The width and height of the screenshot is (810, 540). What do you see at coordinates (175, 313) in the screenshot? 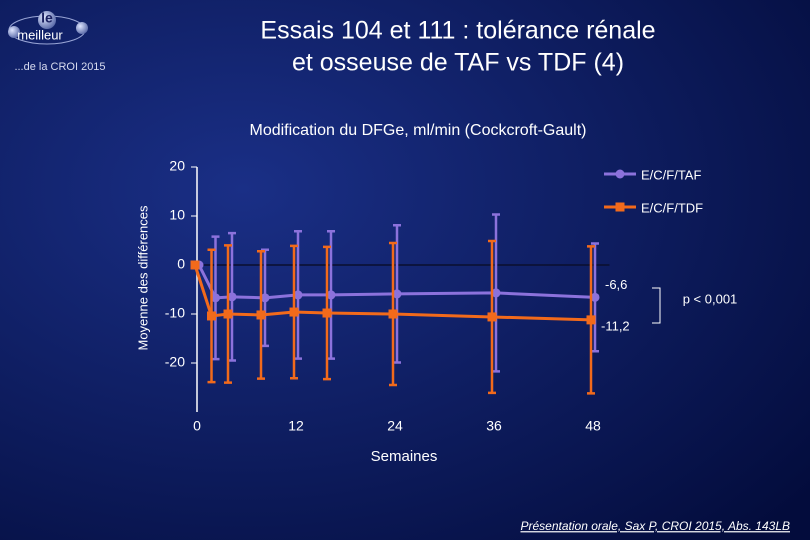
I see `y-tick-label: -10` at bounding box center [175, 313].